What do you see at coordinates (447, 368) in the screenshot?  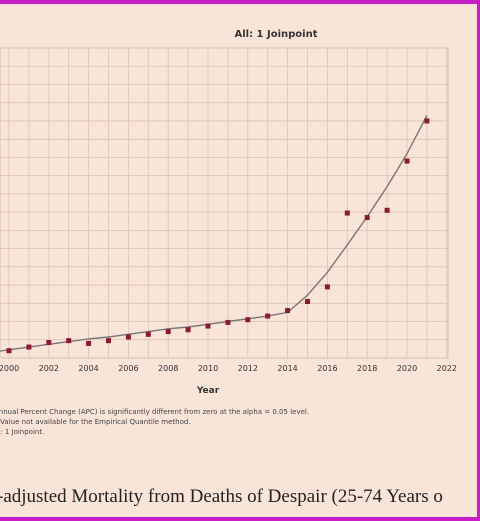 I see `x-tick-label: 2022` at bounding box center [447, 368].